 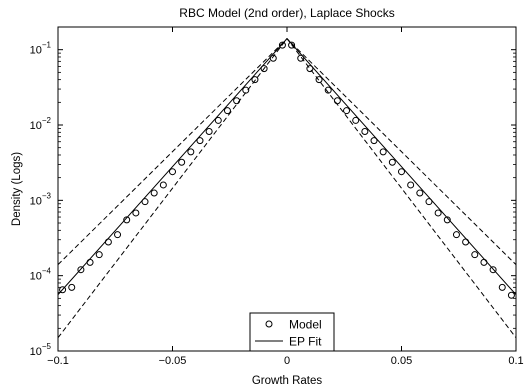 I want to click on legend-box, so click(x=292, y=332).